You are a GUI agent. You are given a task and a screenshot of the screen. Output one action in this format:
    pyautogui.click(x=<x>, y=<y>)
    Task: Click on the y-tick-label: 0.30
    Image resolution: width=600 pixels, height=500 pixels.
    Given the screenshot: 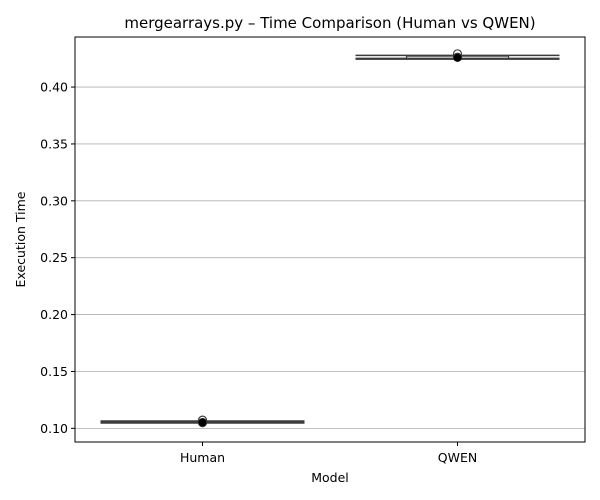 What is the action you would take?
    pyautogui.click(x=54, y=200)
    